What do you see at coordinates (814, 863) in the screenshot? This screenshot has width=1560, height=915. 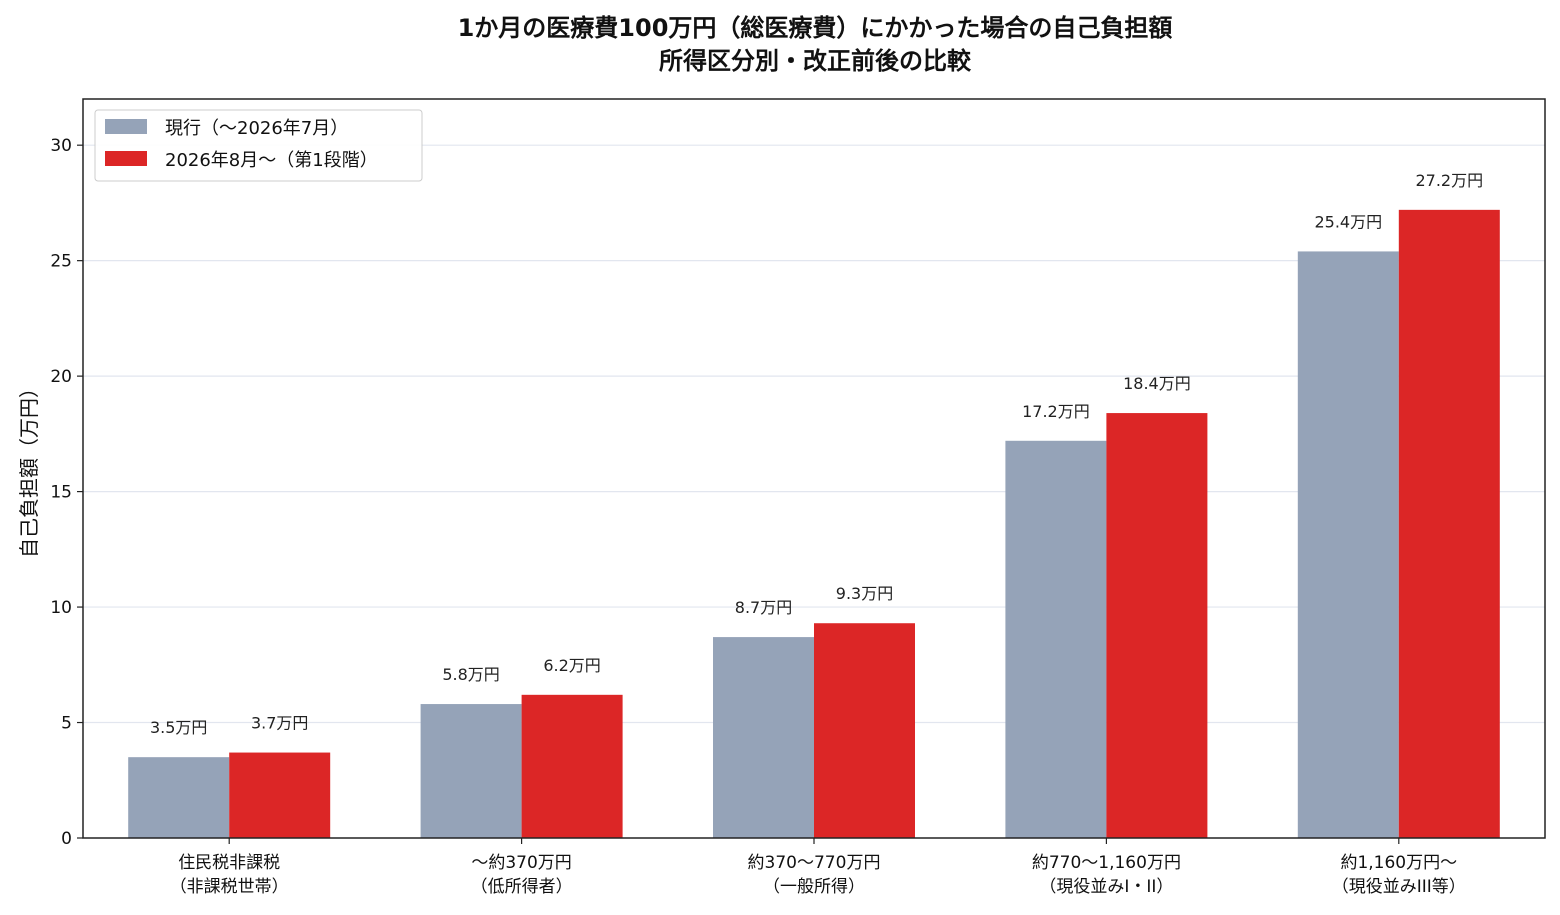 I see `x-tick-label: 約370〜770万円` at bounding box center [814, 863].